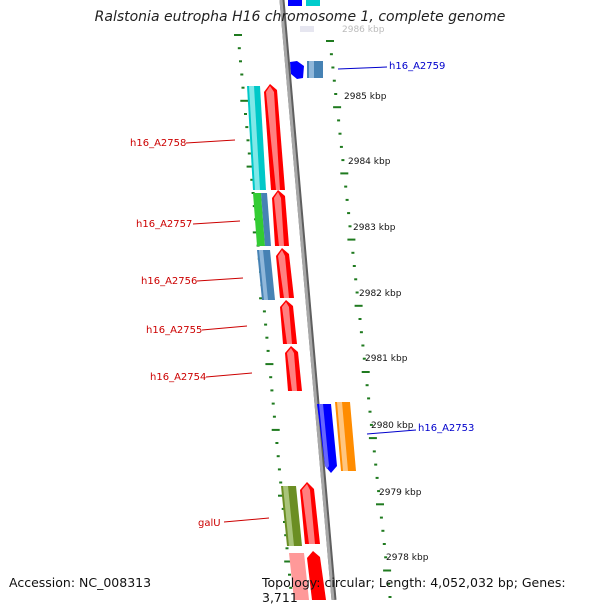  What do you see at coordinates (164, 224) in the screenshot?
I see `gene-label: h16_A2757` at bounding box center [164, 224].